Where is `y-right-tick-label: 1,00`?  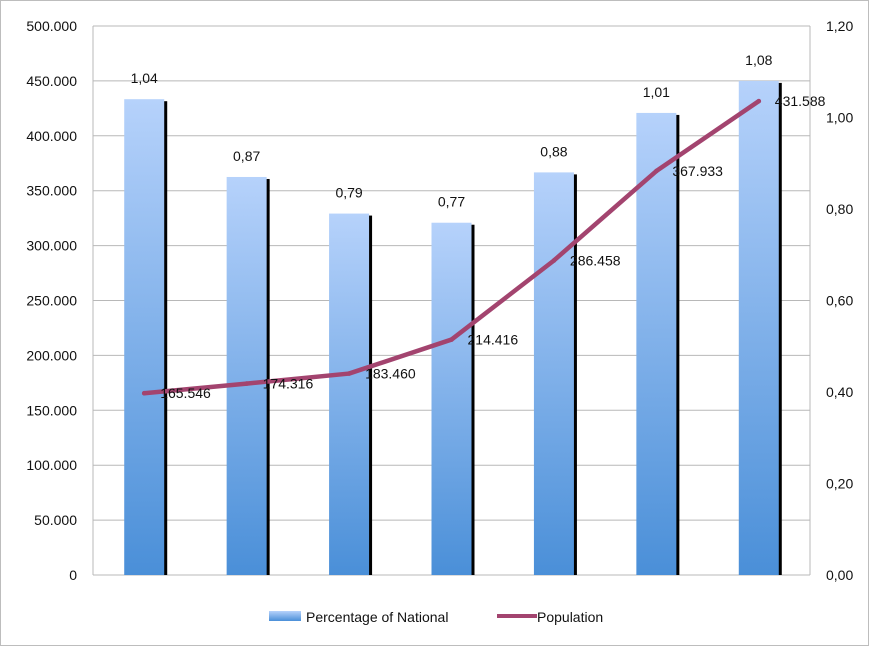
y-right-tick-label: 1,00 is located at coordinates (839, 118).